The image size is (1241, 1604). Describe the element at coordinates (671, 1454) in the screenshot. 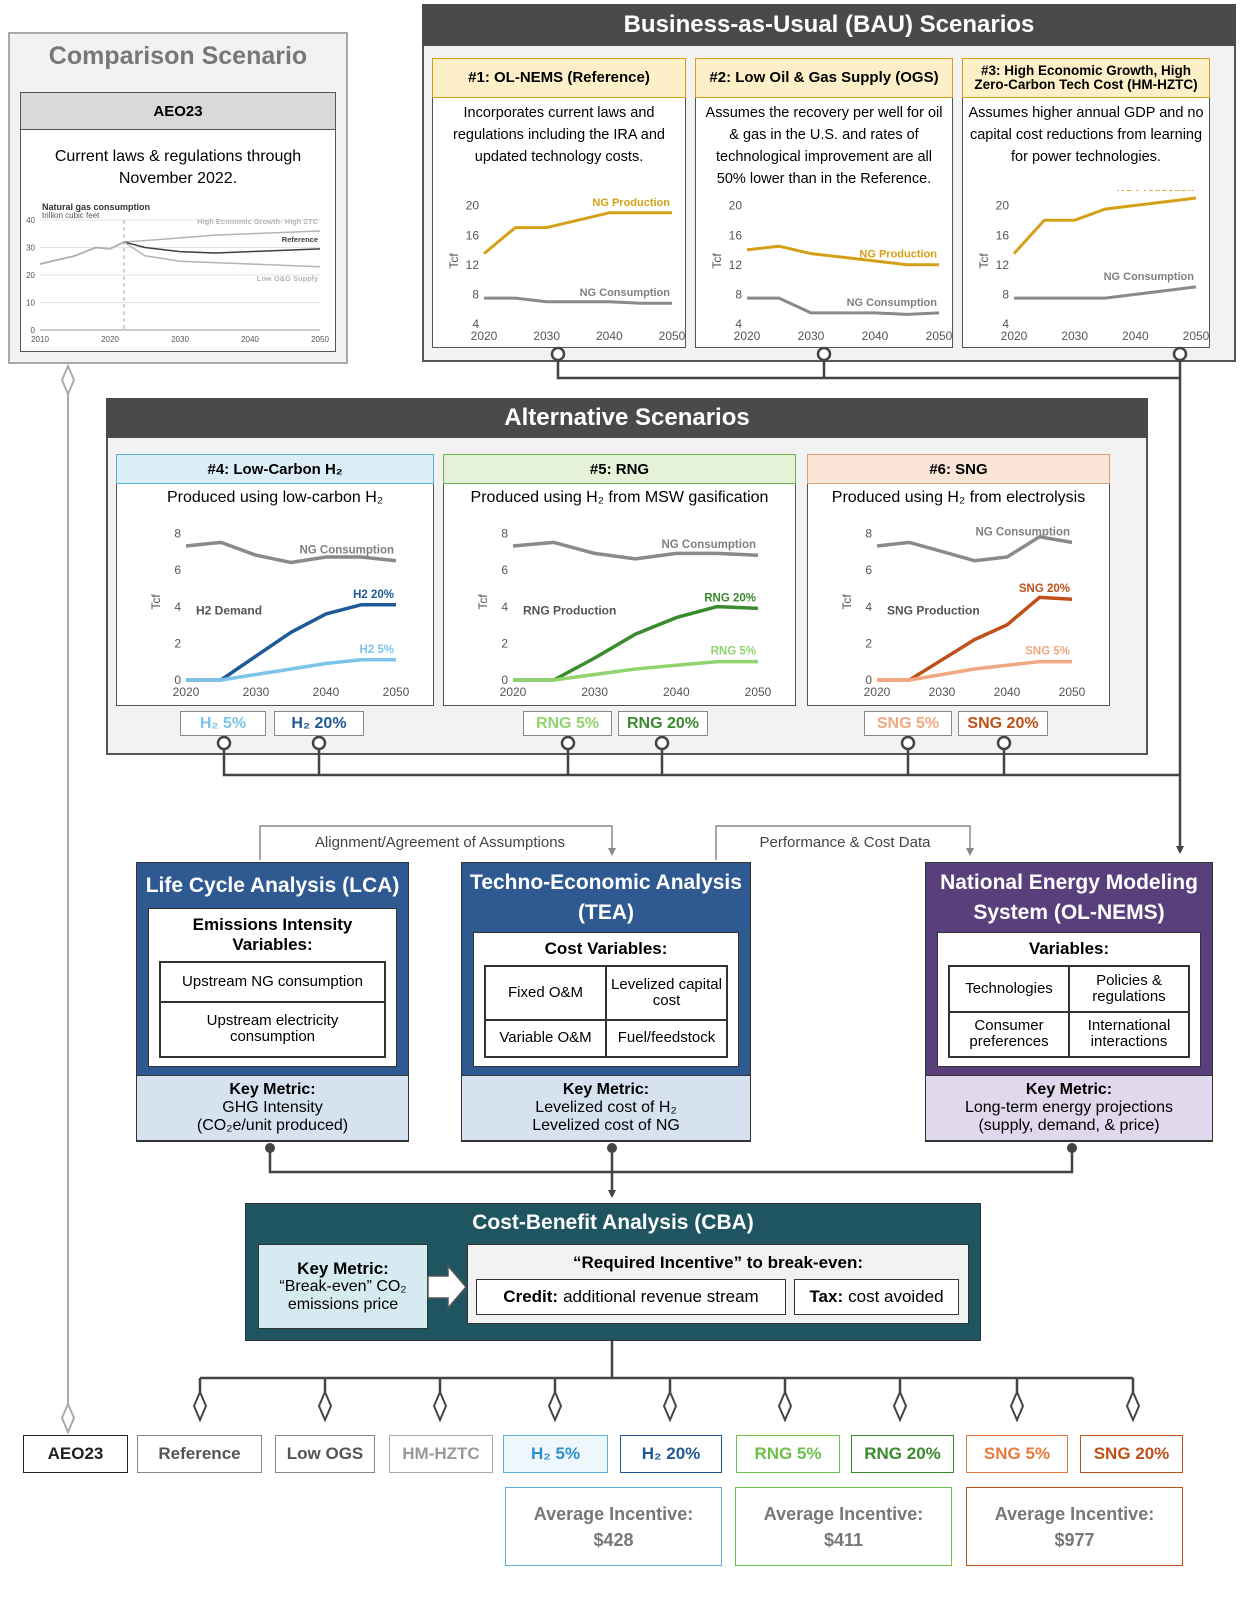

I see `output-scenario: H₂ 20%` at that location.